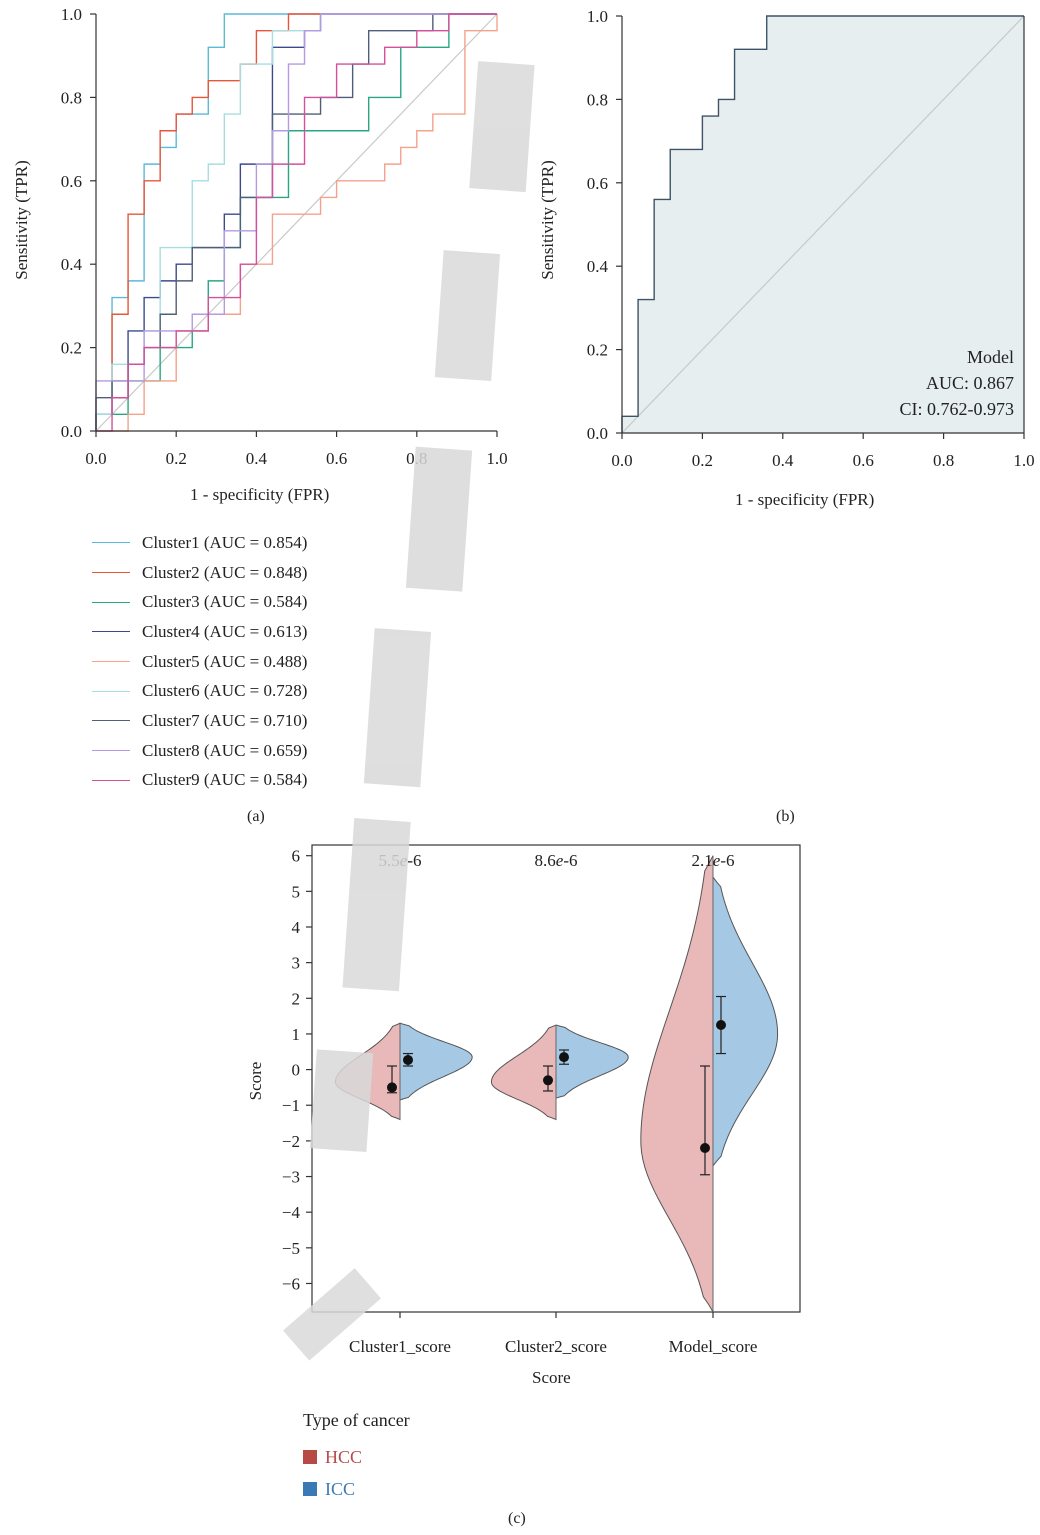  What do you see at coordinates (310, 1457) in the screenshot?
I see `hcc-swatch` at bounding box center [310, 1457].